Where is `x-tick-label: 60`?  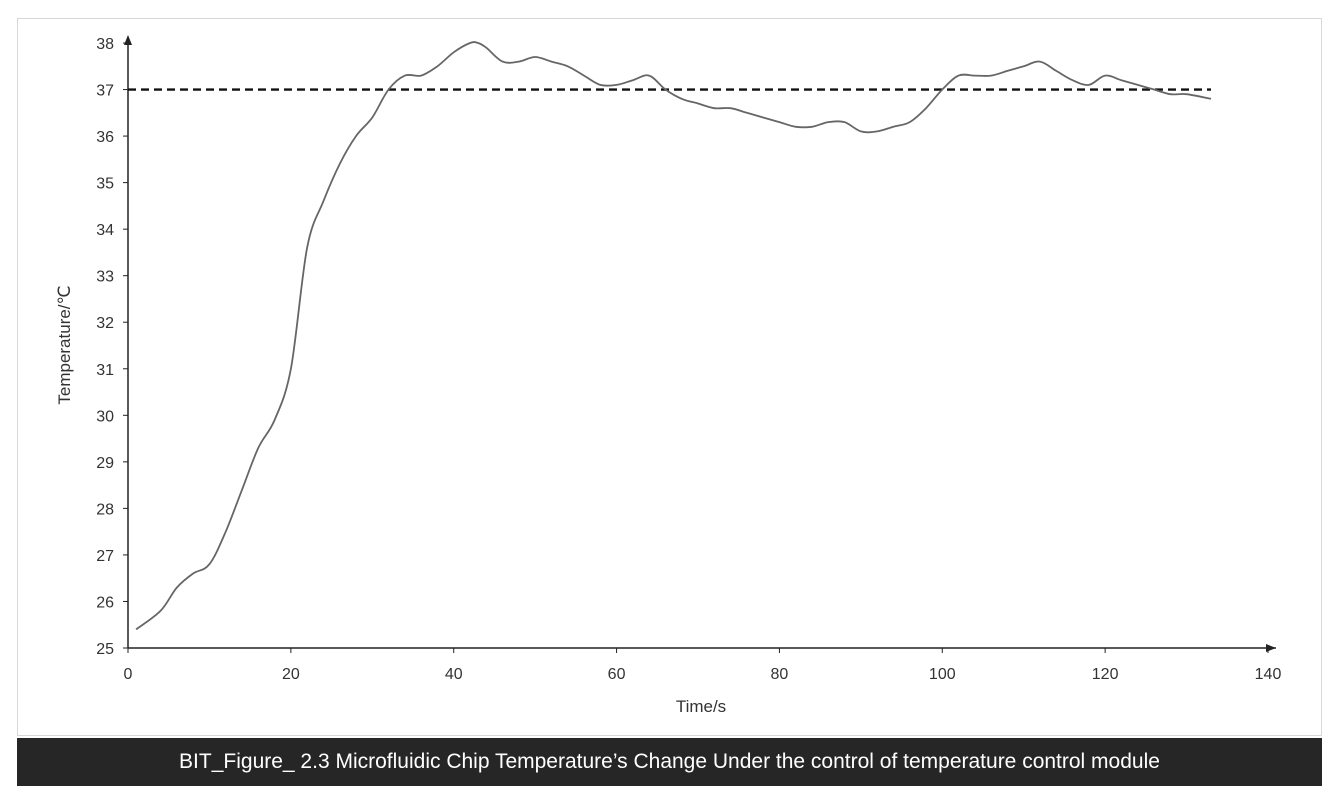 x-tick-label: 60 is located at coordinates (617, 674).